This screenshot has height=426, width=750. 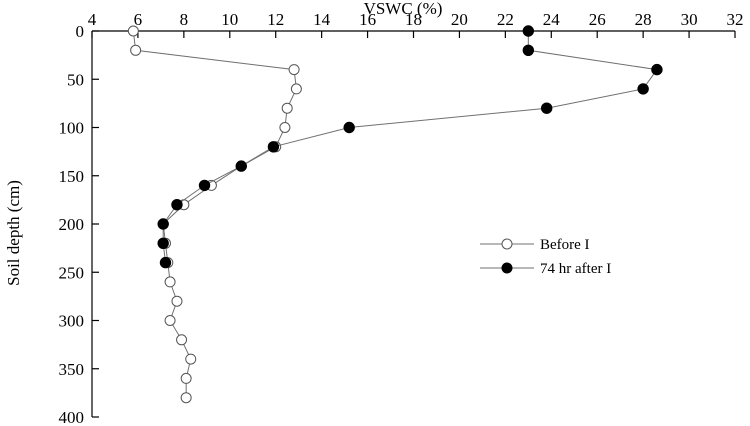 I want to click on x-axis: 4 6 8 10 12 14 16 18 20 22 24 26 28 30 32, so click(x=416, y=24).